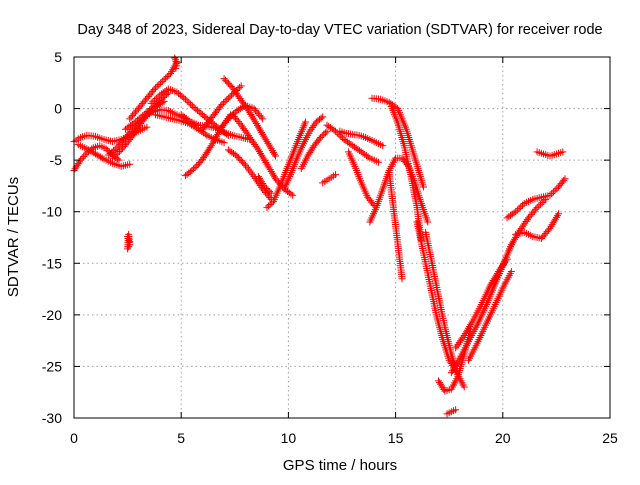 The width and height of the screenshot is (640, 485). What do you see at coordinates (436, 296) in the screenshot?
I see `series-arc-aa` at bounding box center [436, 296].